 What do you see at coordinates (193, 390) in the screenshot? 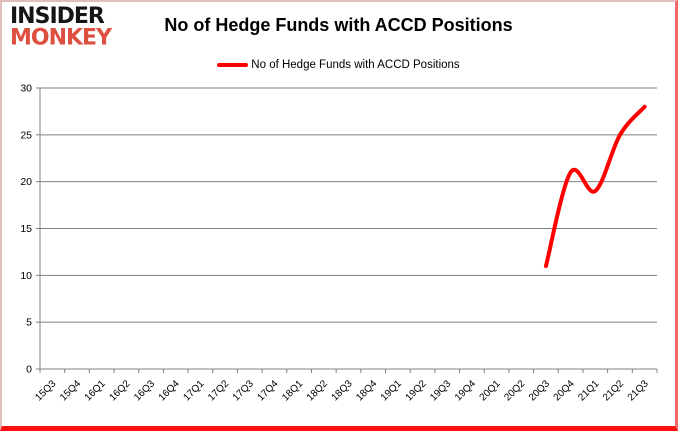
I see `x-tick-label: 17Q1` at bounding box center [193, 390].